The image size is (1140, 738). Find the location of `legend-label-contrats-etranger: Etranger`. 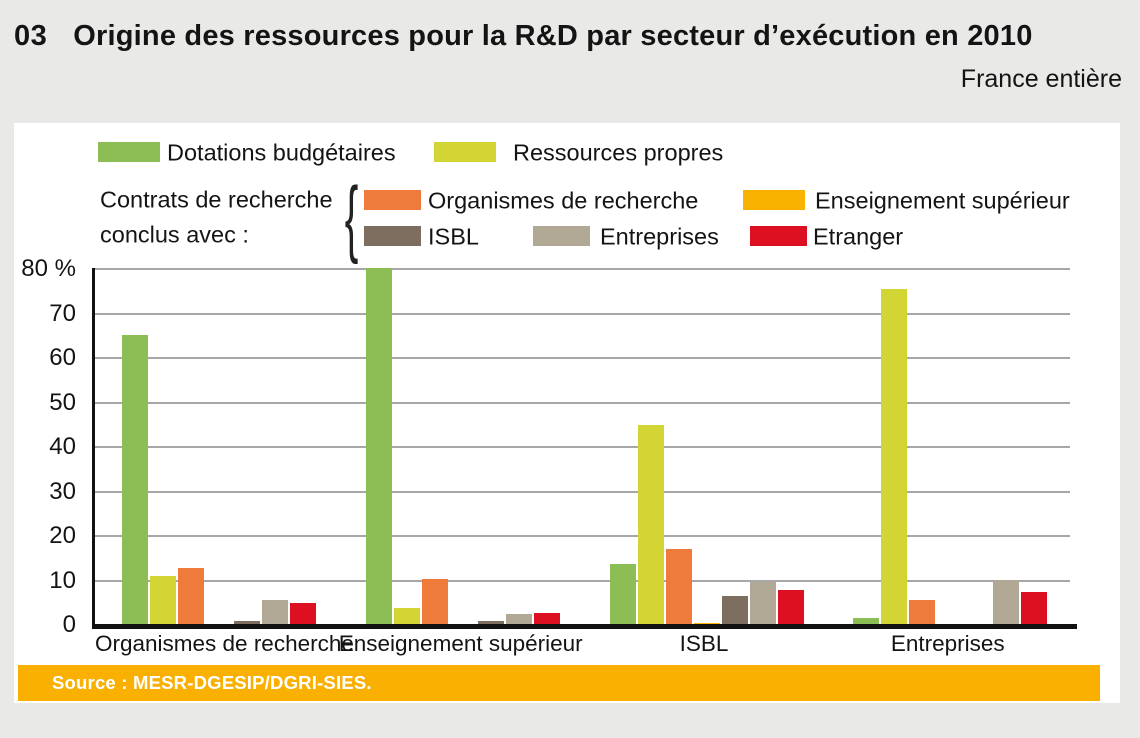

legend-label-contrats-etranger: Etranger is located at coordinates (858, 236).